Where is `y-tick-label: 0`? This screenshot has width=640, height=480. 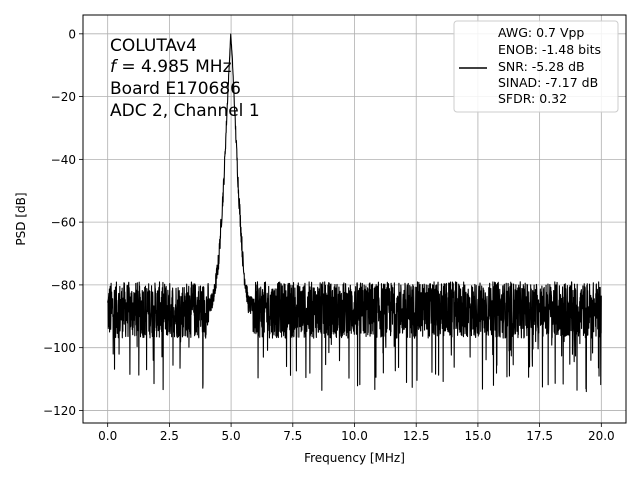
y-tick-label: 0 is located at coordinates (72, 34).